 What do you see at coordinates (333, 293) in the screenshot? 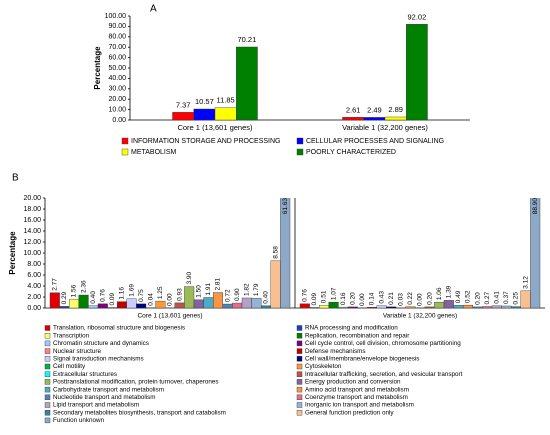
I see `value-label: 1.07` at bounding box center [333, 293].